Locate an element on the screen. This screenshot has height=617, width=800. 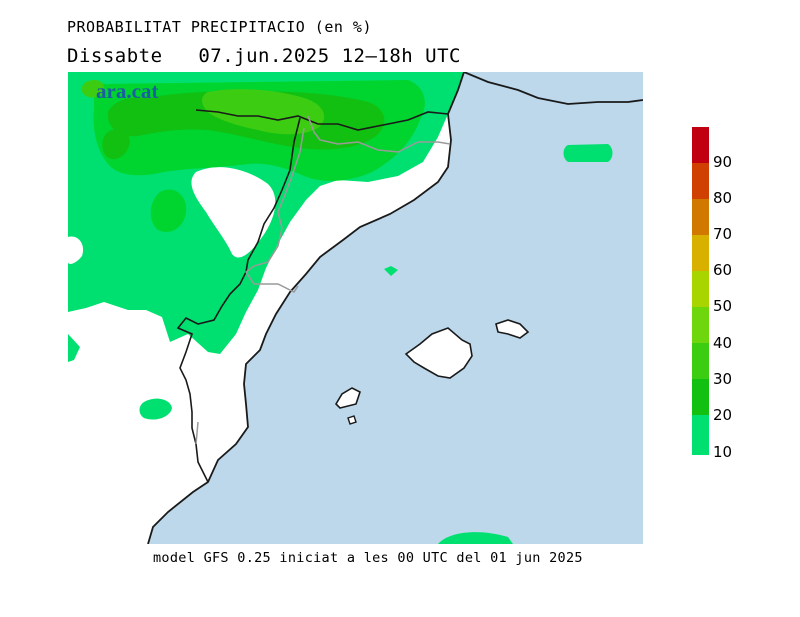
island-formentera is located at coordinates (352, 420).